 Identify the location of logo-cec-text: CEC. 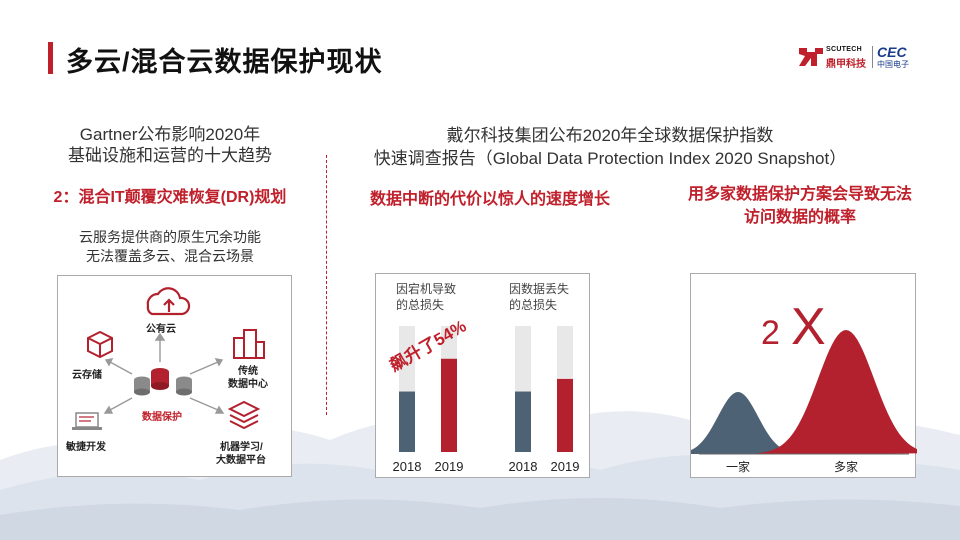
(892, 52).